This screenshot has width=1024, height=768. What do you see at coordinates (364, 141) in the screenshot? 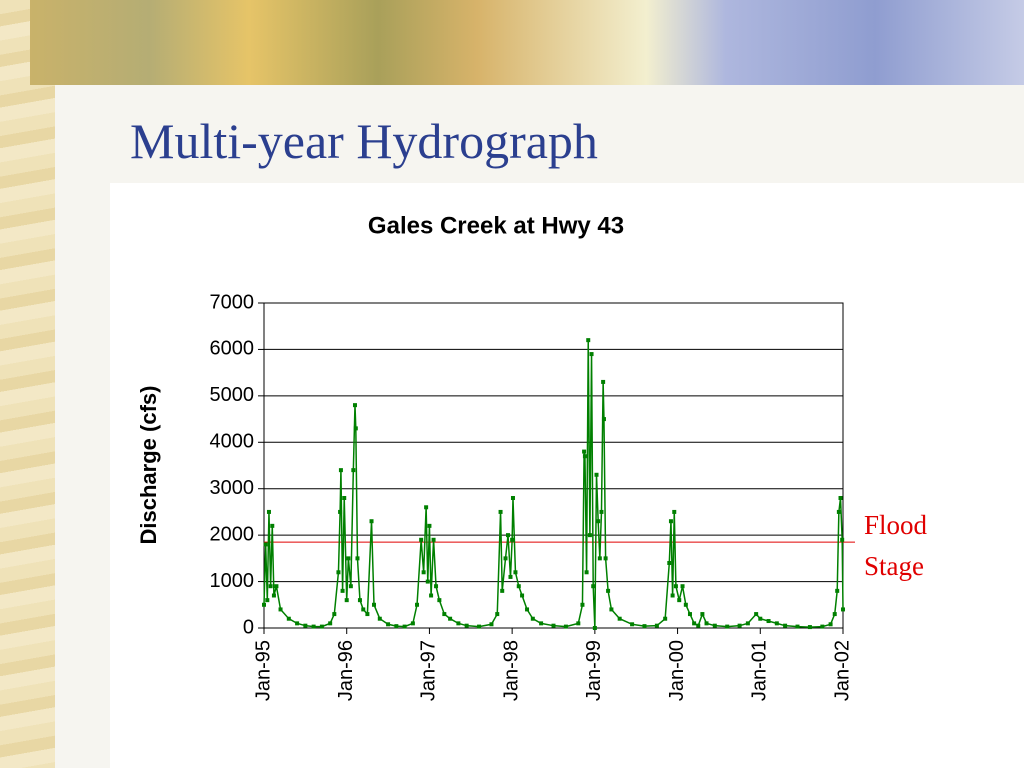
I see `slide-title: Multi-year Hydrograph` at bounding box center [364, 141].